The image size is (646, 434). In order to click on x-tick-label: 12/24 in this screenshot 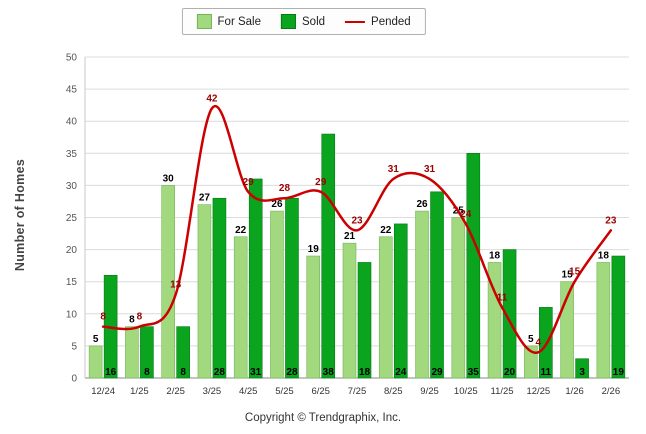, I will do `click(103, 391)`.